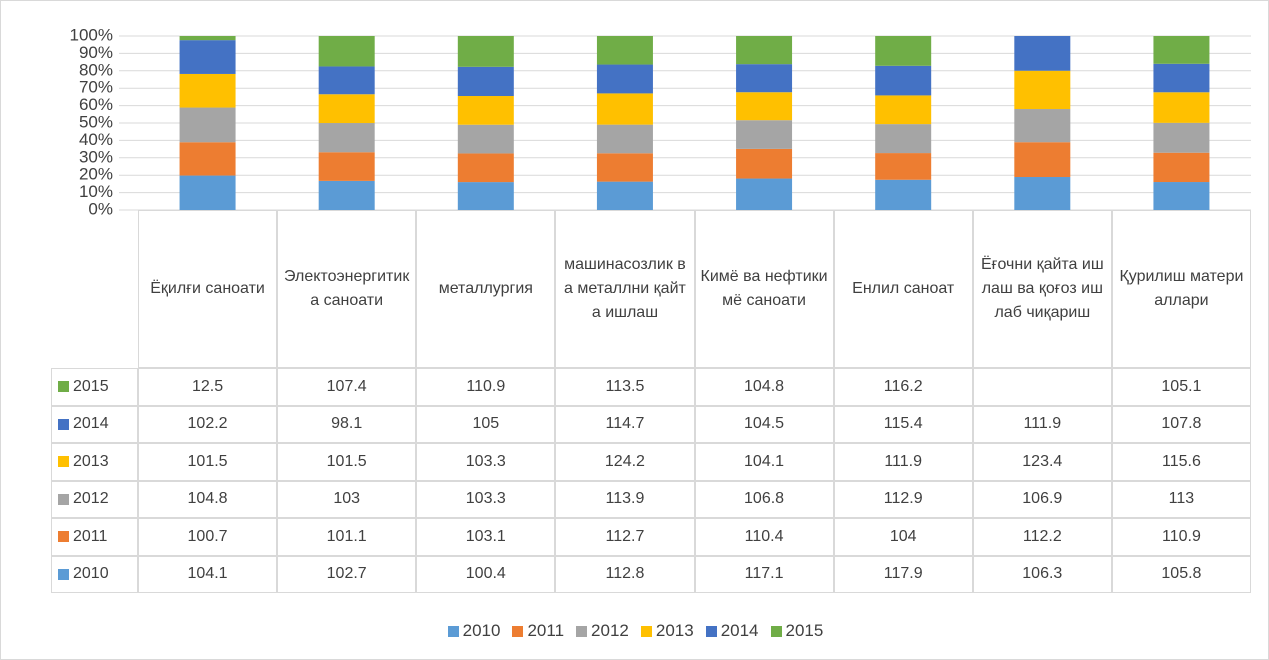  I want to click on table-cell: 115.6, so click(1181, 462).